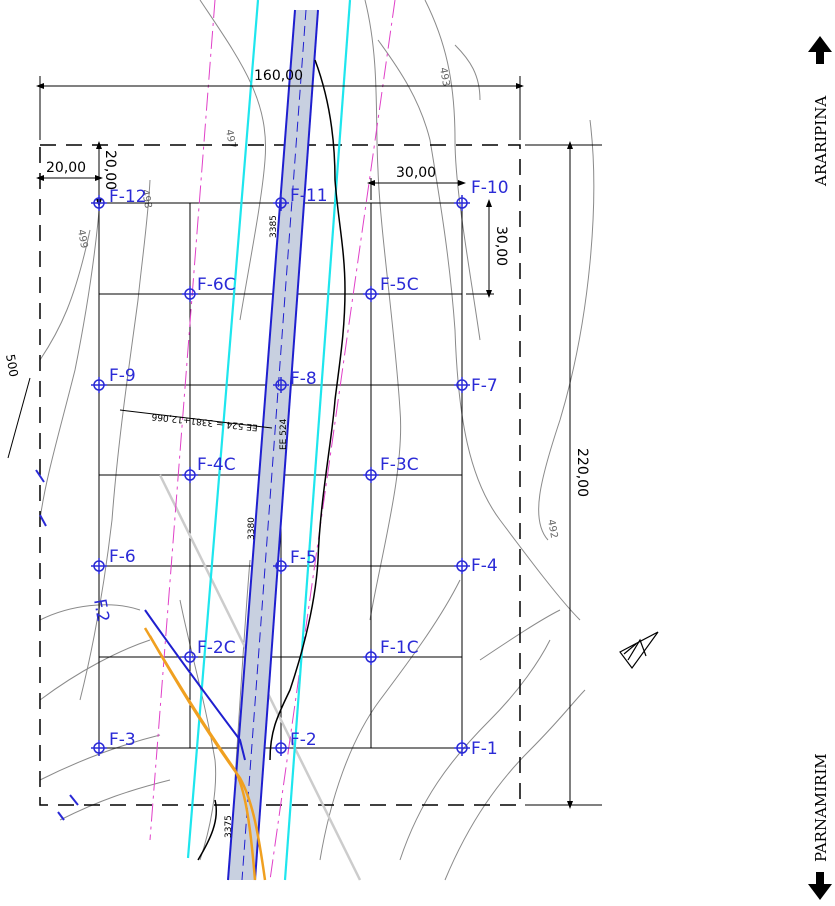 The image size is (835, 906). What do you see at coordinates (216, 465) in the screenshot?
I see `label-f4c: F-4C` at bounding box center [216, 465].